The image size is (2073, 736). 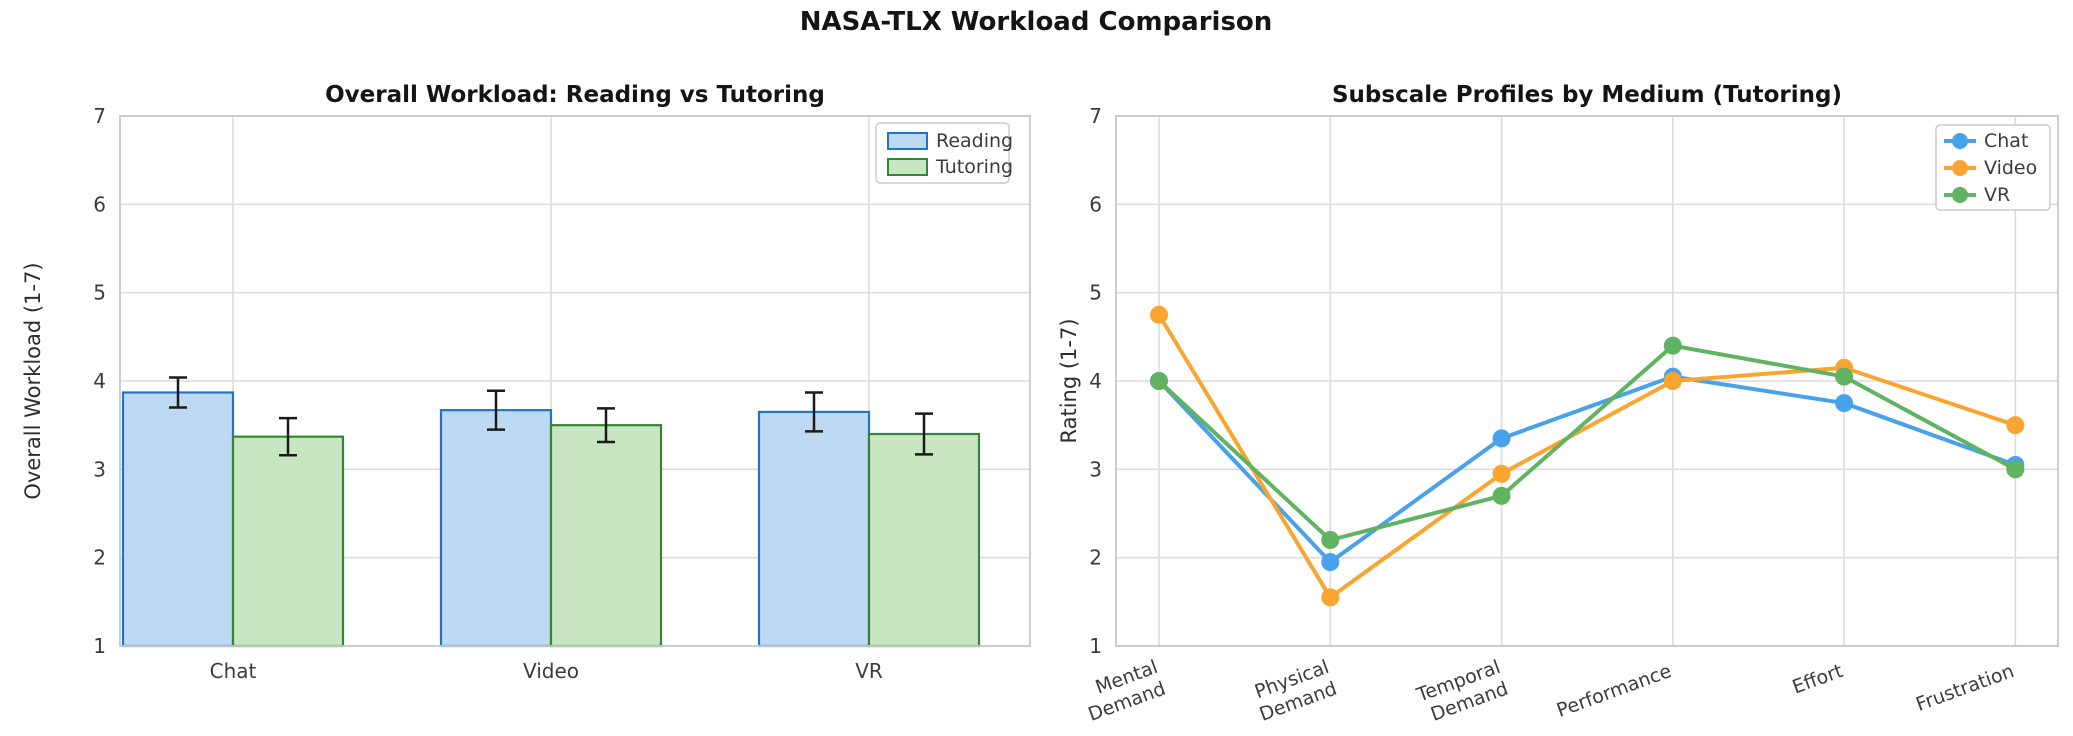 What do you see at coordinates (2010, 168) in the screenshot?
I see `legend-label-video: Video` at bounding box center [2010, 168].